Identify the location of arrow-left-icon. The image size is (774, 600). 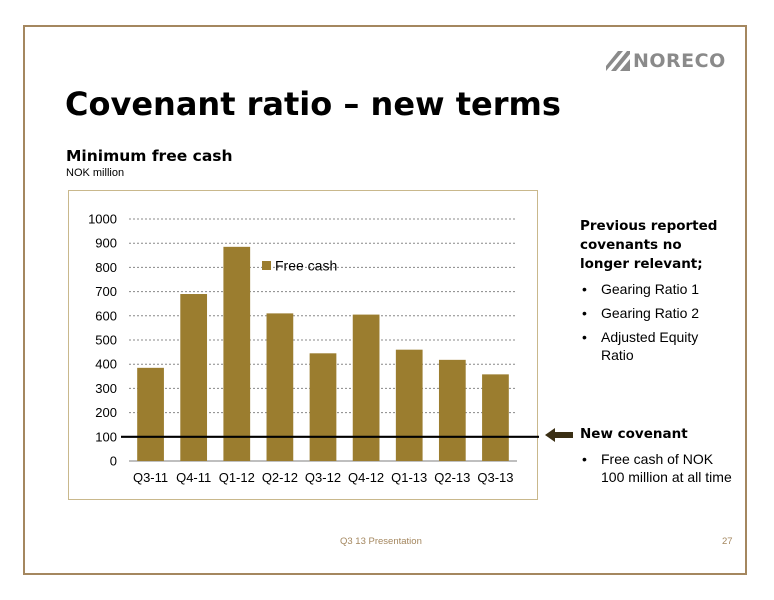
(559, 435).